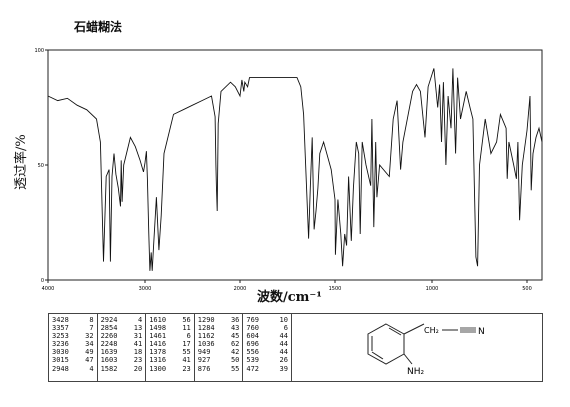 Image resolution: width=570 pixels, height=407 pixels. What do you see at coordinates (431, 330) in the screenshot?
I see `ch2-label: CH₂` at bounding box center [431, 330].